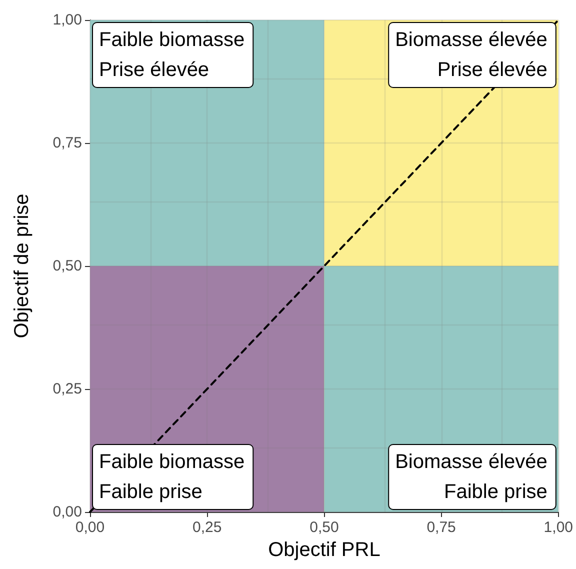 The width and height of the screenshot is (576, 569). What do you see at coordinates (67, 389) in the screenshot?
I see `y-tick-label: 0,25` at bounding box center [67, 389].